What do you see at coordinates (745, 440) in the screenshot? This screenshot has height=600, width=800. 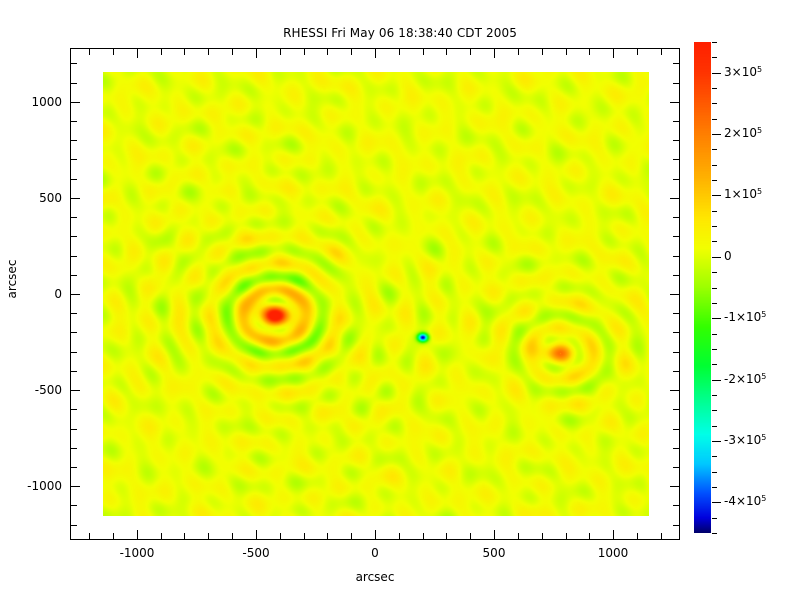 I see `colorbar-tick-label: -3×105` at bounding box center [745, 440].